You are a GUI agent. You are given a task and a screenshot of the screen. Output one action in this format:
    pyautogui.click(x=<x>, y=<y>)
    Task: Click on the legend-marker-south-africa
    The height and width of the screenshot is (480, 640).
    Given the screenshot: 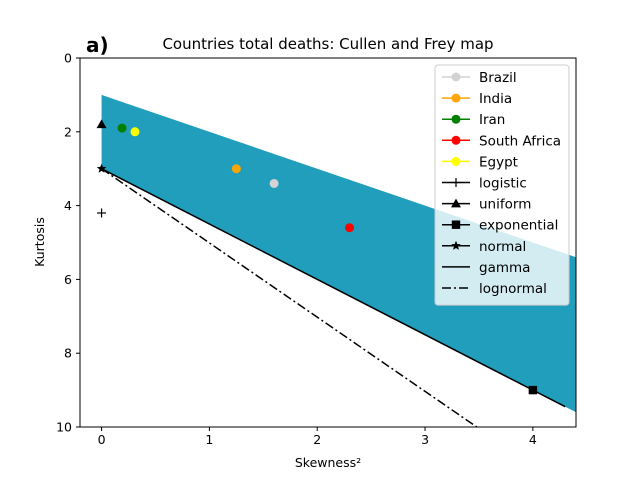 What is the action you would take?
    pyautogui.click(x=456, y=140)
    